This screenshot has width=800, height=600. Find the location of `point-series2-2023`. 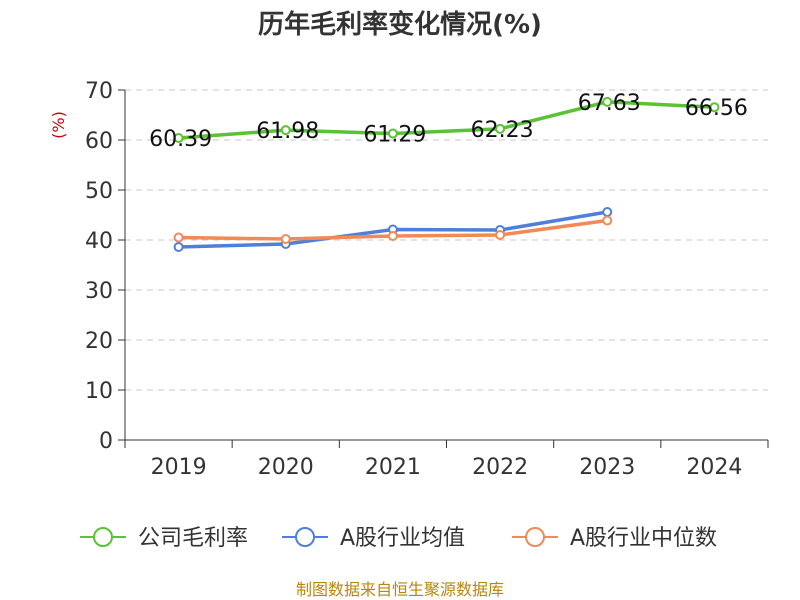

point-series2-2023 is located at coordinates (607, 220).